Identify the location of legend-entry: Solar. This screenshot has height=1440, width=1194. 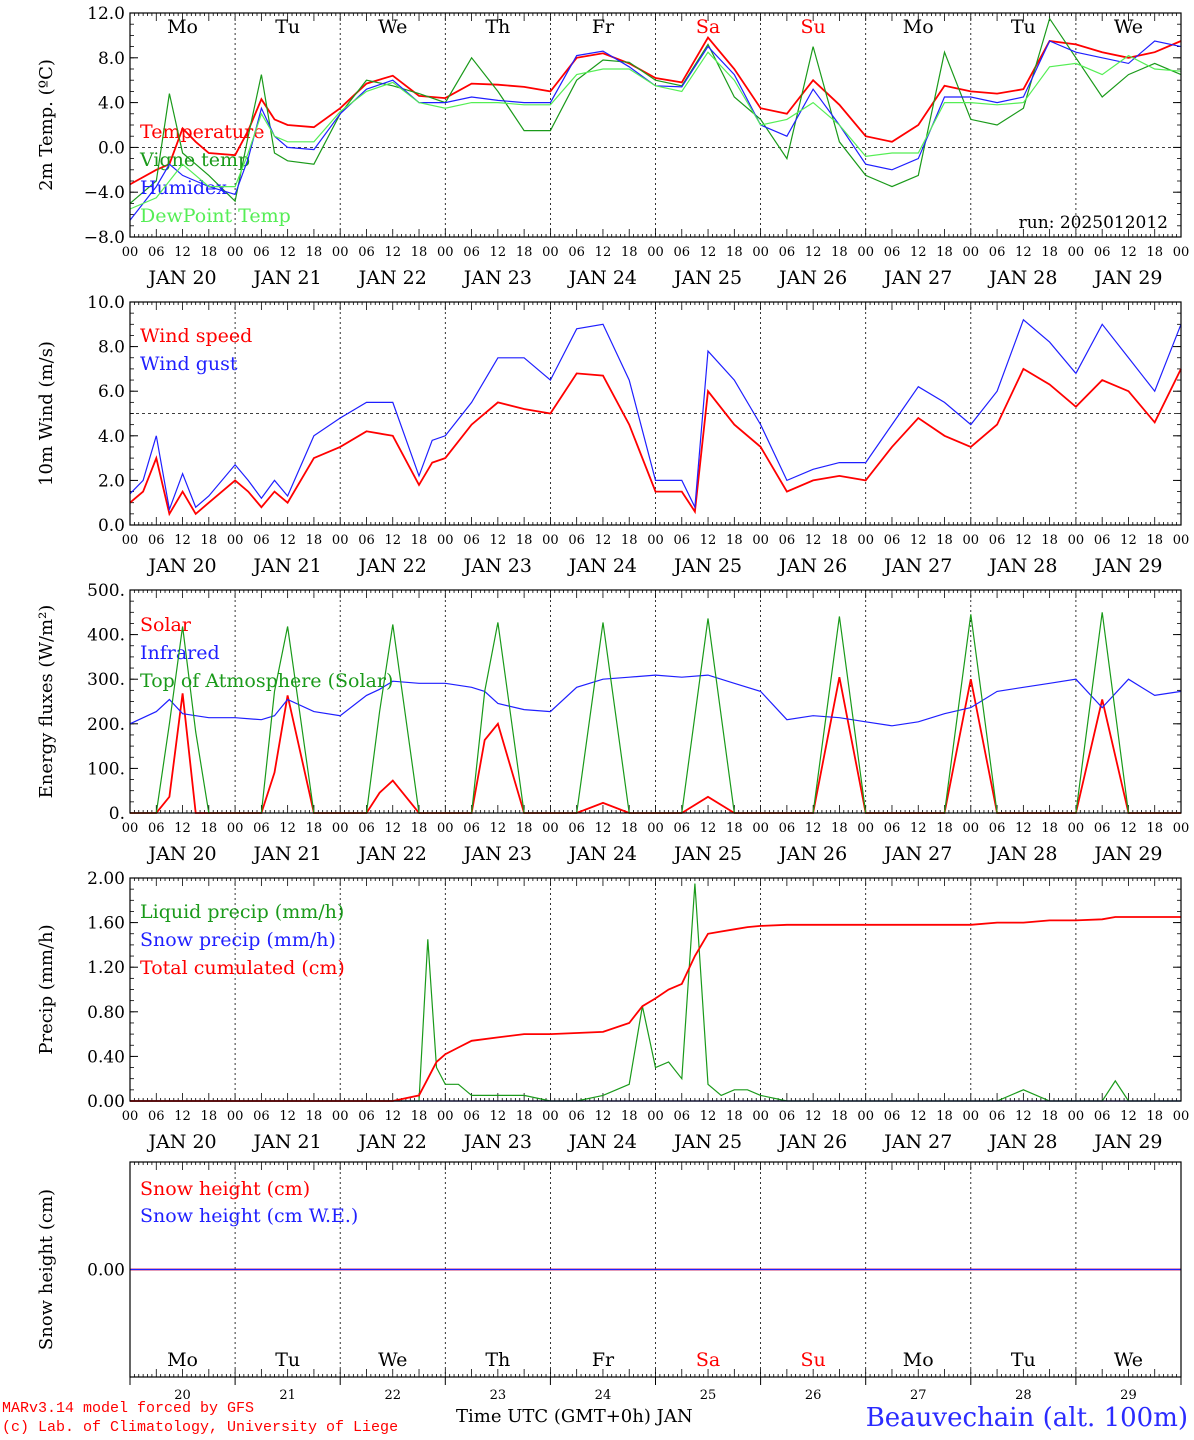
(166, 625).